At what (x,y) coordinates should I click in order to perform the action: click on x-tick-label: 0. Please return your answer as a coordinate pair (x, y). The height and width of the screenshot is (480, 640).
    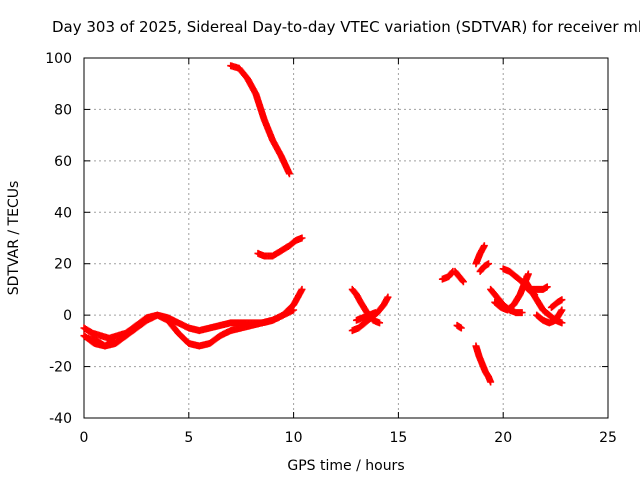
    Looking at the image, I should click on (84, 438).